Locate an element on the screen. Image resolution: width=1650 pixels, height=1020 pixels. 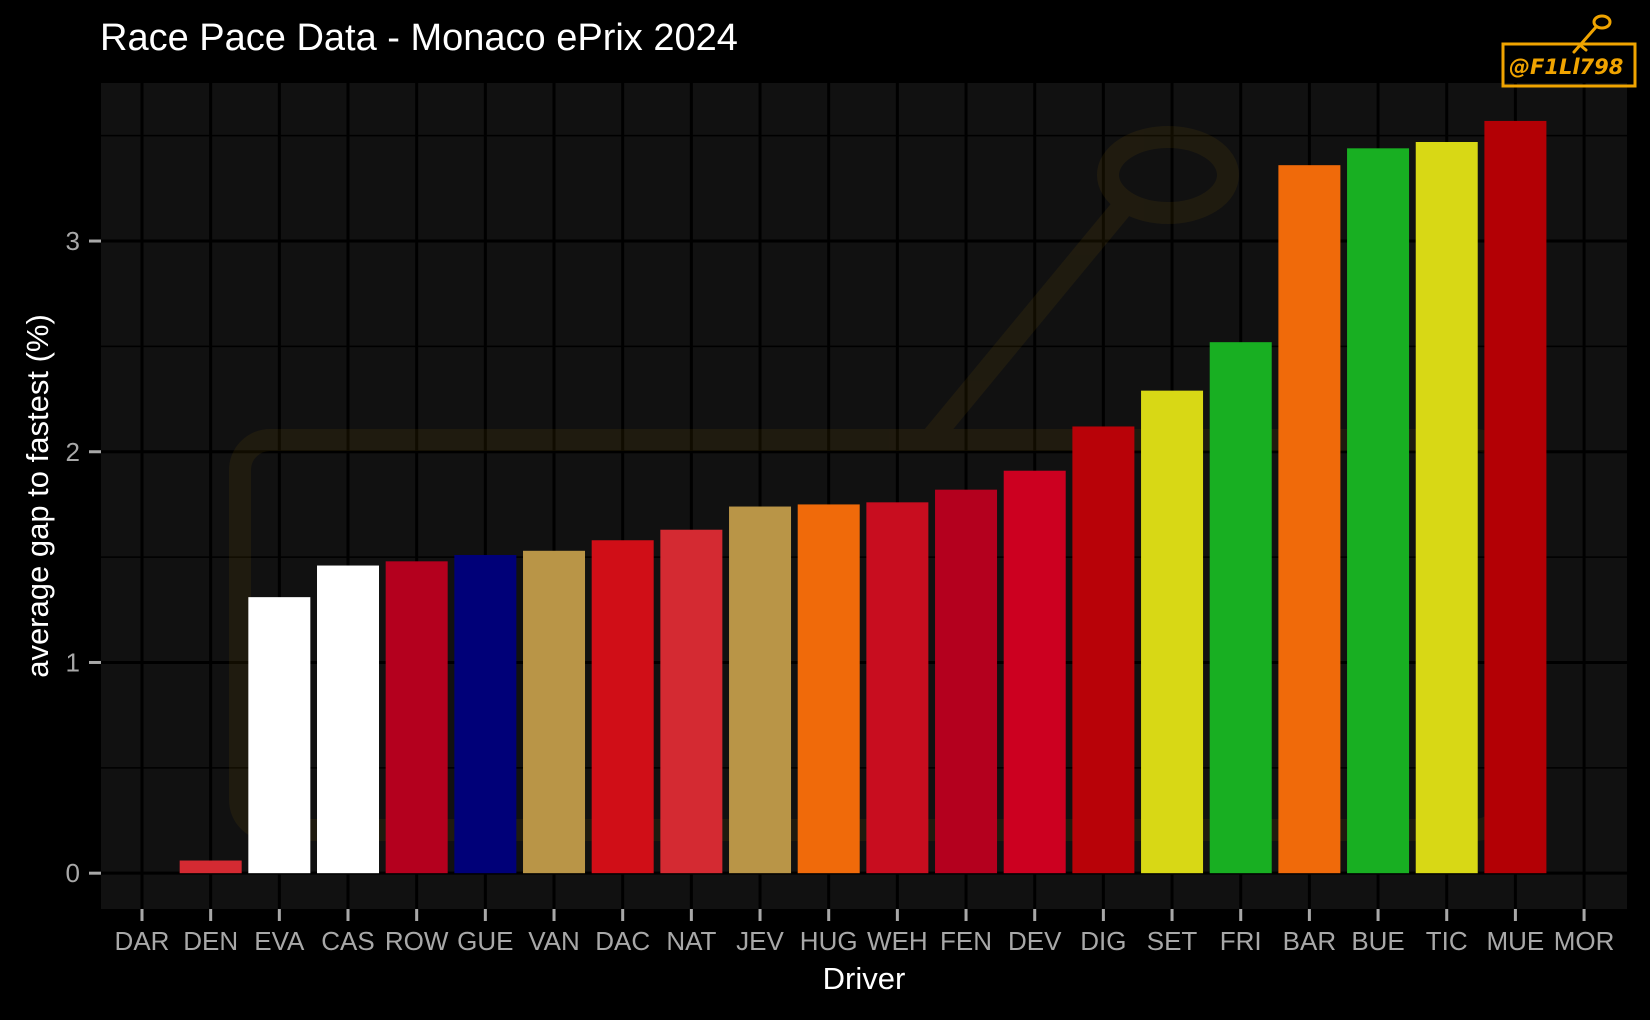
y-tick-label: 0 is located at coordinates (73, 873).